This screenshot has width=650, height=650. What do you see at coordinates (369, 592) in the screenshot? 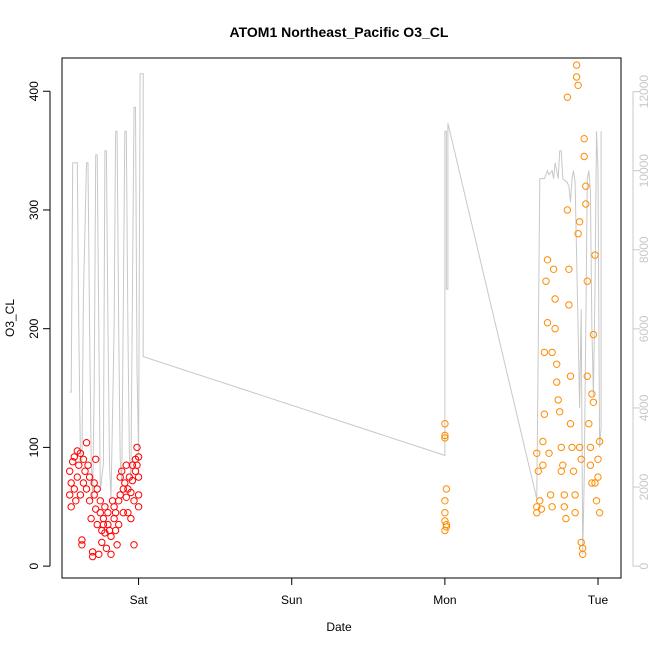
I see `x-axis: Sat Sun Mon Tue` at bounding box center [369, 592].